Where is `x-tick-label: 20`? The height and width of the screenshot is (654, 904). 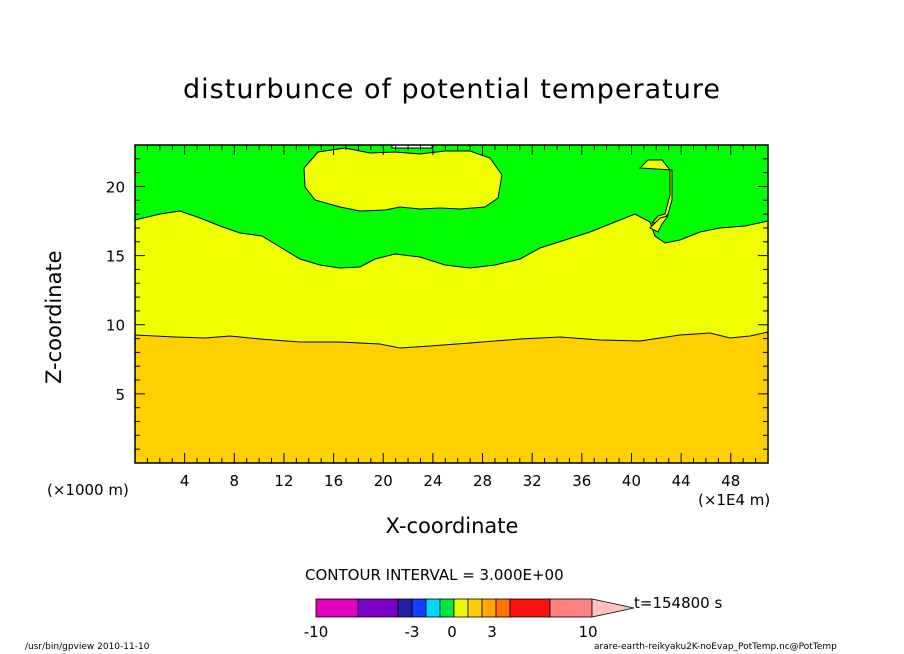
x-tick-label: 20 is located at coordinates (383, 481).